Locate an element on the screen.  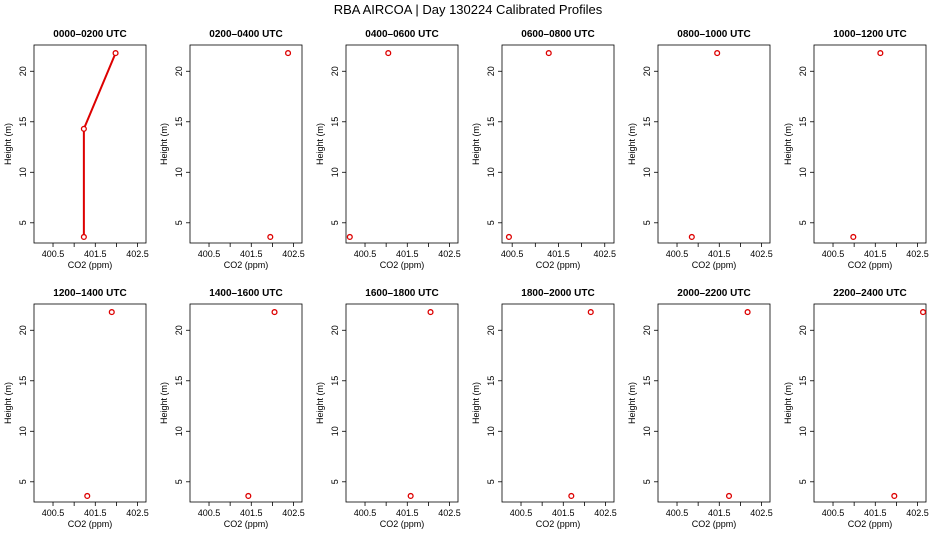
panel-title: 0400–0600 UTC is located at coordinates (401, 34).